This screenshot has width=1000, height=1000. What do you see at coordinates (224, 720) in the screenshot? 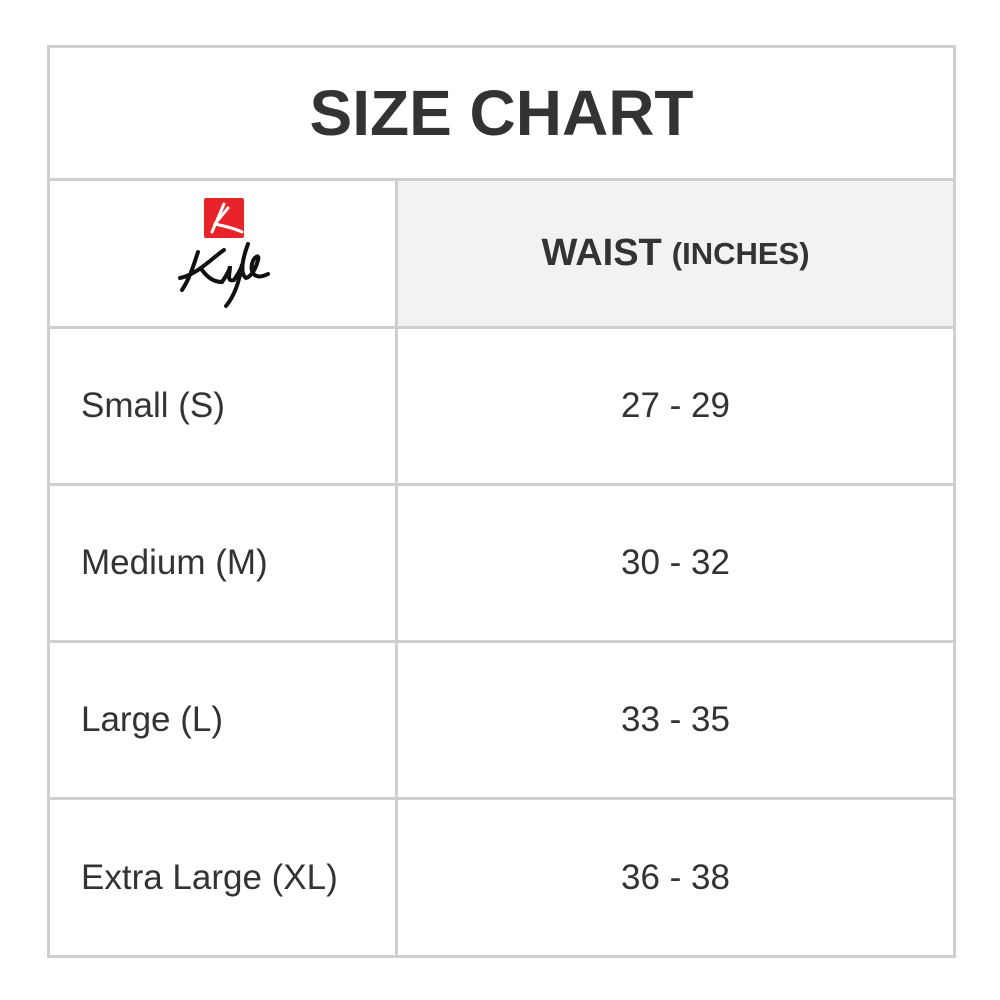
I see `size-cell: Large (L)` at bounding box center [224, 720].